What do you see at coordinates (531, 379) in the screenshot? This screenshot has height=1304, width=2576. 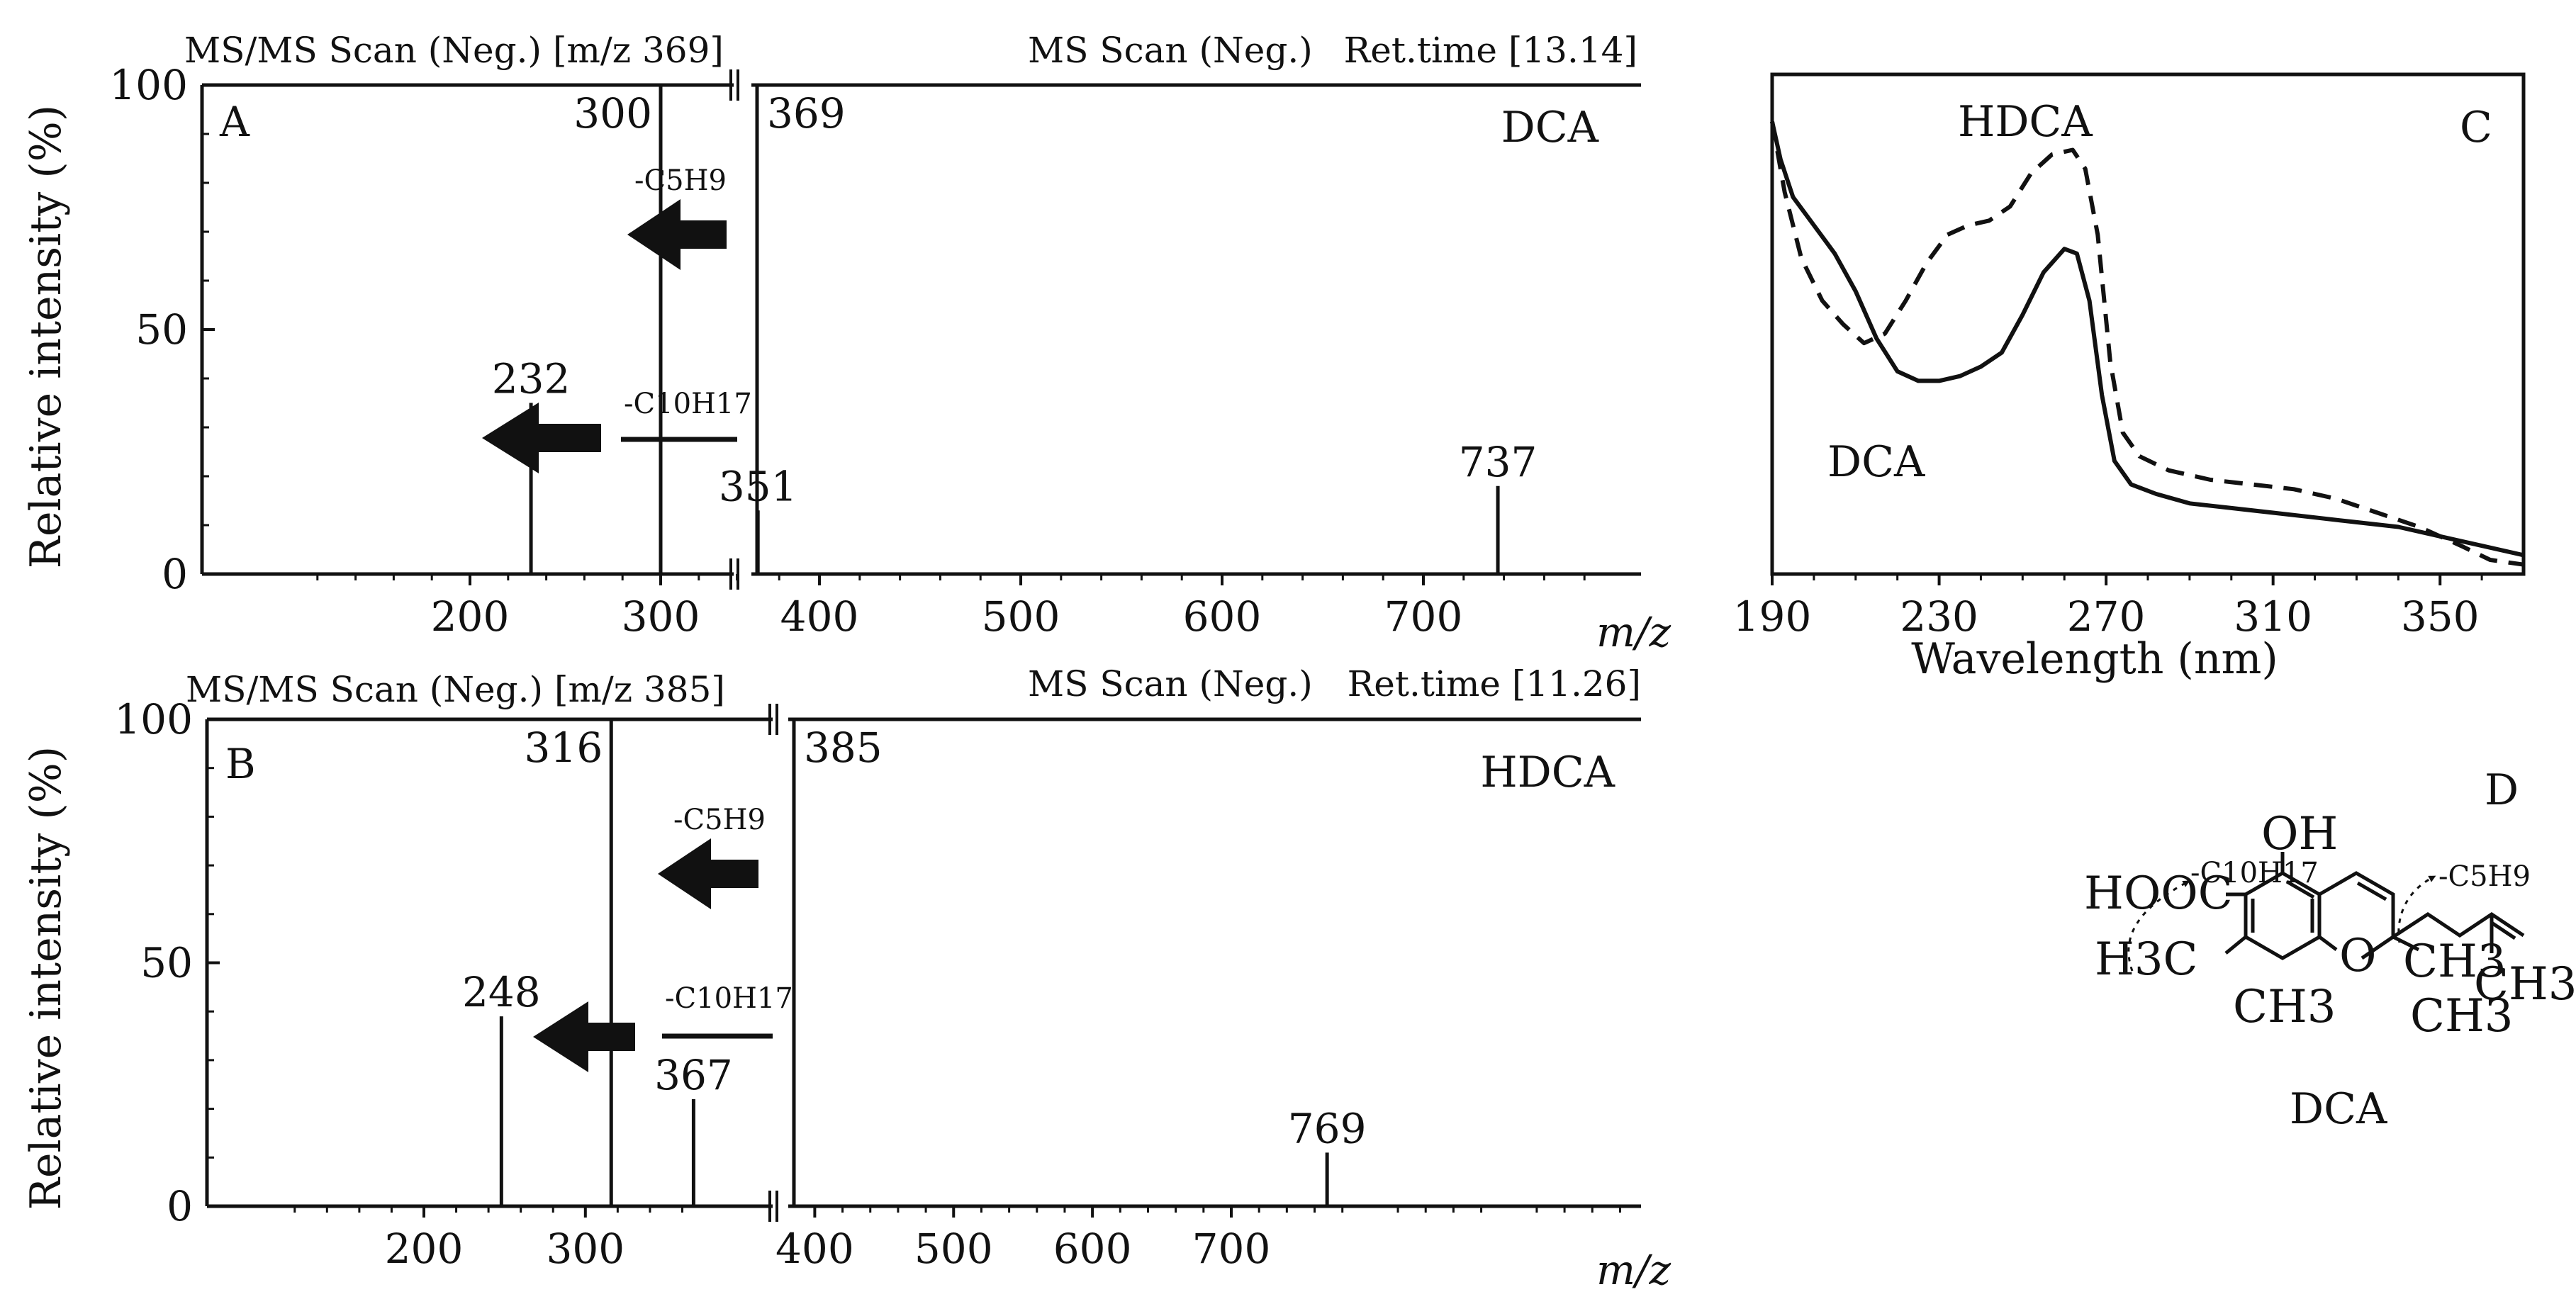 I see `panel-a-peak-label-232: 232` at bounding box center [531, 379].